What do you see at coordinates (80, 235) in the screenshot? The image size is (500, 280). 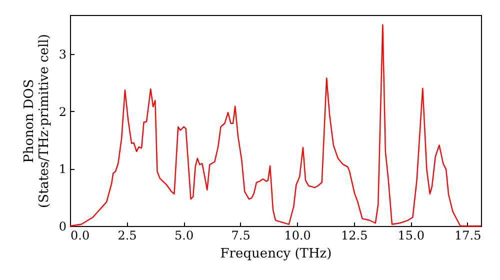 I see `x-tick-label: 0.0` at bounding box center [80, 235].